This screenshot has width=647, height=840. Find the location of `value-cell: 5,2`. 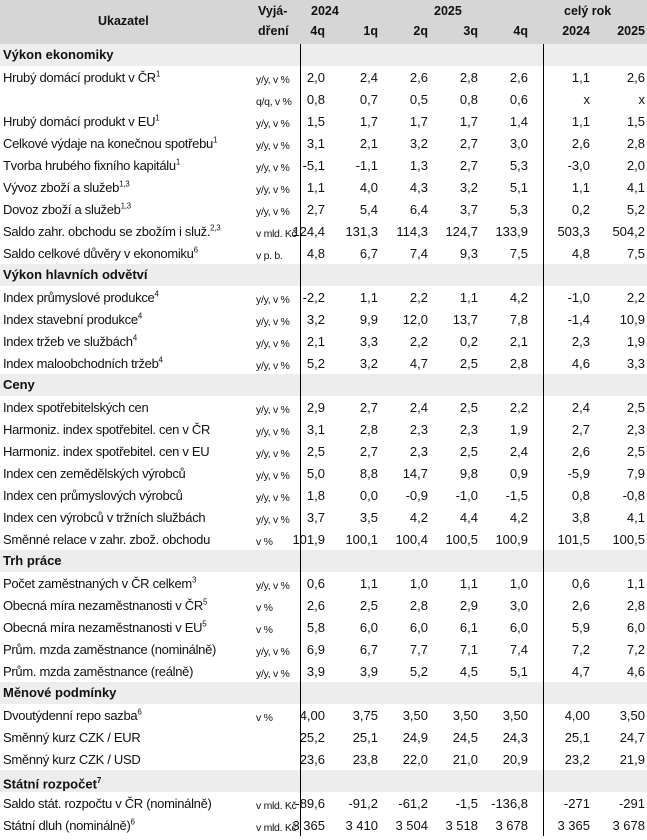

value-cell: 5,2 is located at coordinates (418, 671).